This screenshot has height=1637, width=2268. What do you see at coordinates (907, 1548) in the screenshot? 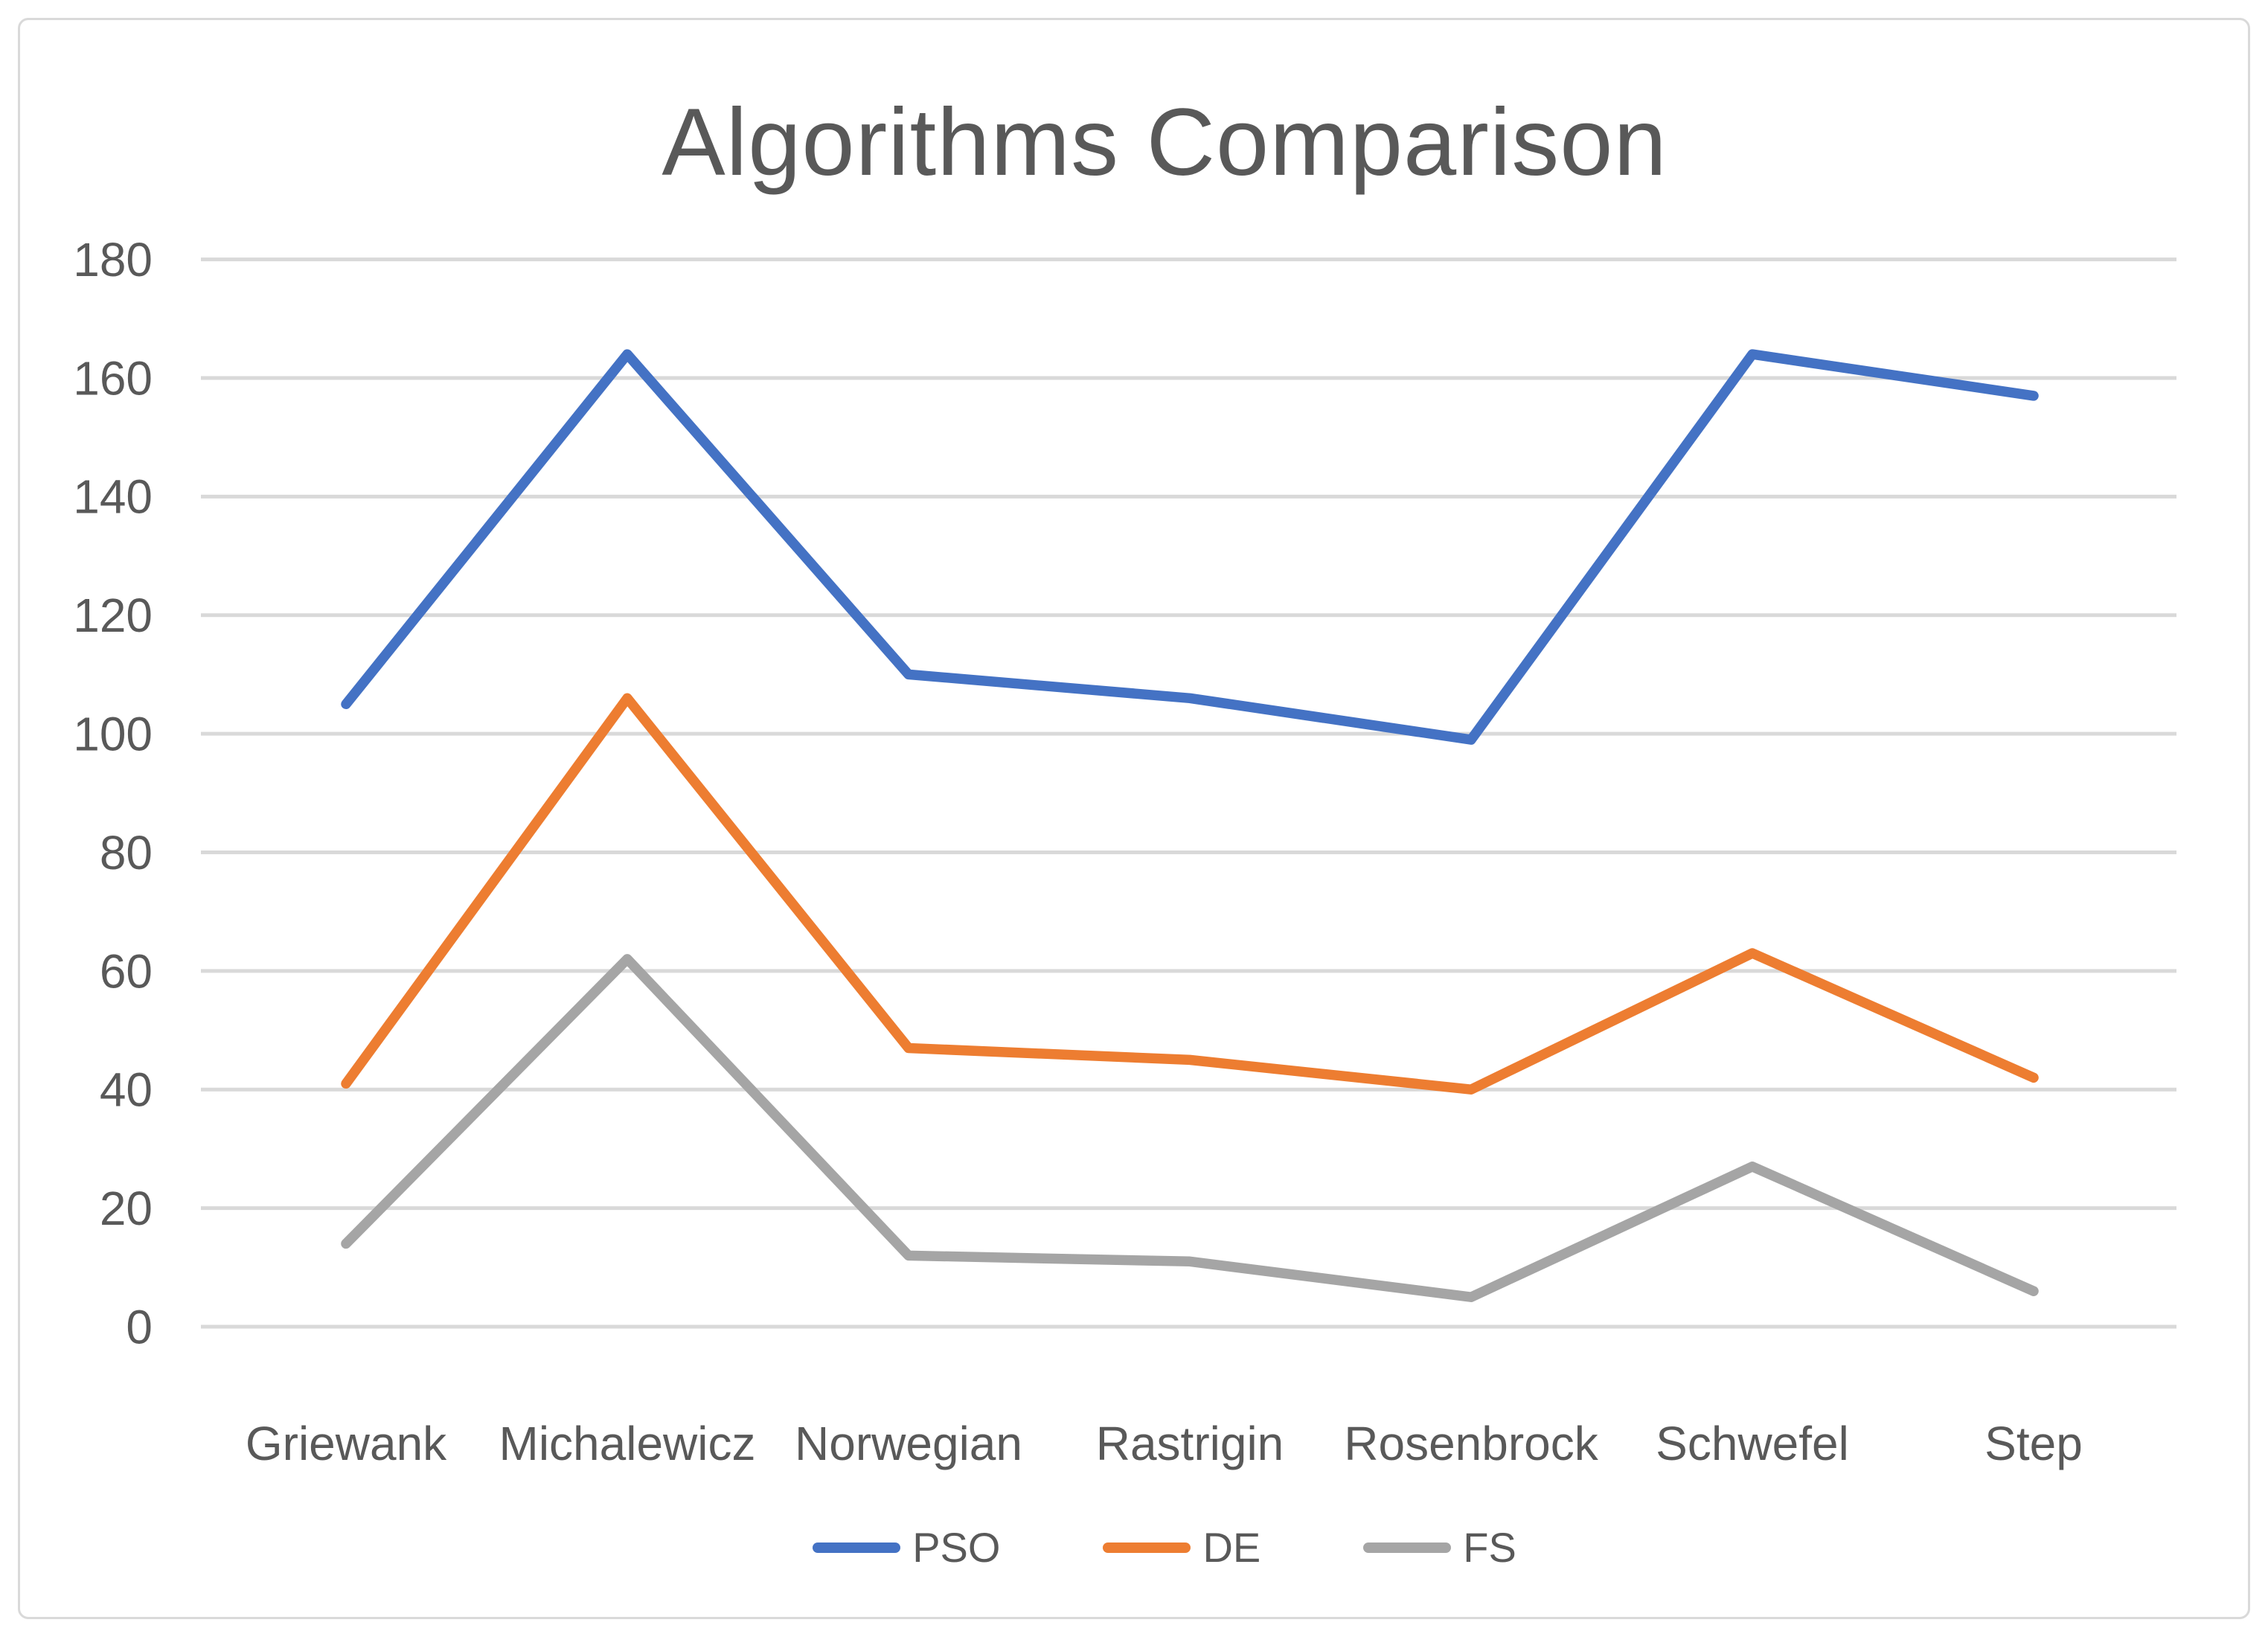
I see `legend-item-PSO: PSO` at bounding box center [907, 1548].